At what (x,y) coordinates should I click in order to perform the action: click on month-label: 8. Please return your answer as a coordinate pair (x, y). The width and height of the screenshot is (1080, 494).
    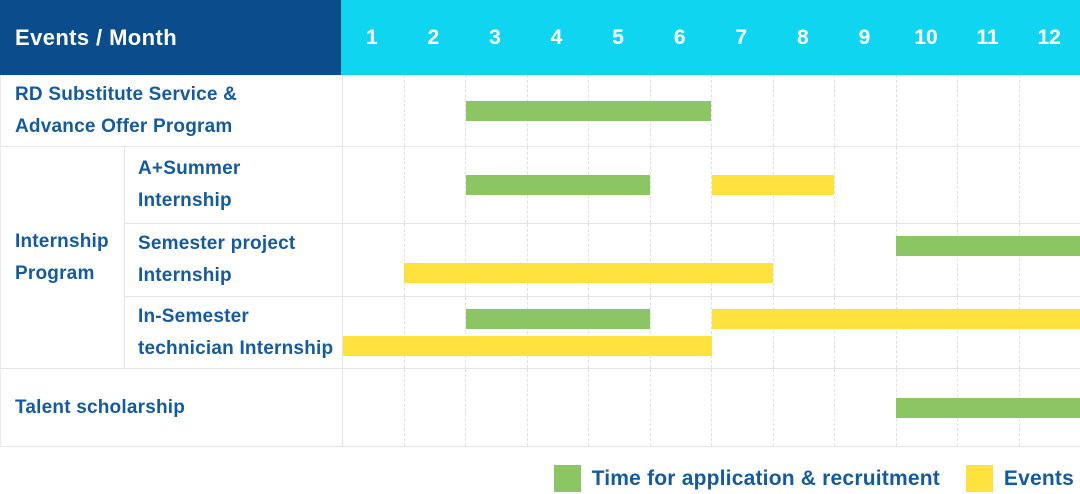
    Looking at the image, I should click on (802, 37).